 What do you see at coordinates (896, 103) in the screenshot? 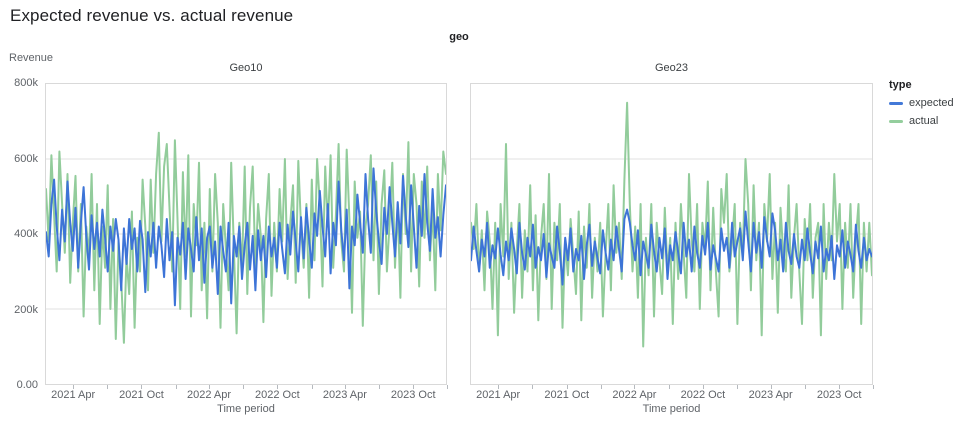
I see `expected-line-swatch-icon` at bounding box center [896, 103].